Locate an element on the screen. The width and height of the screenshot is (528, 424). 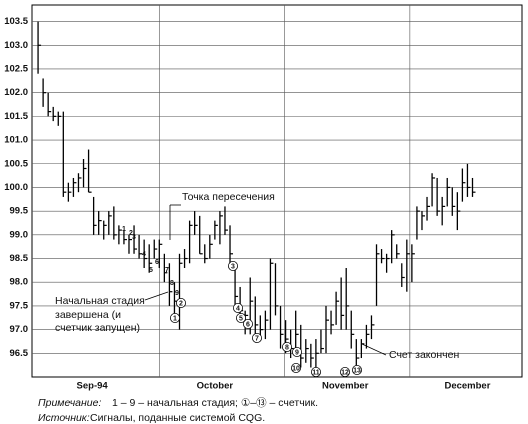
y-tick-label: 97.5 is located at coordinates (19, 305).